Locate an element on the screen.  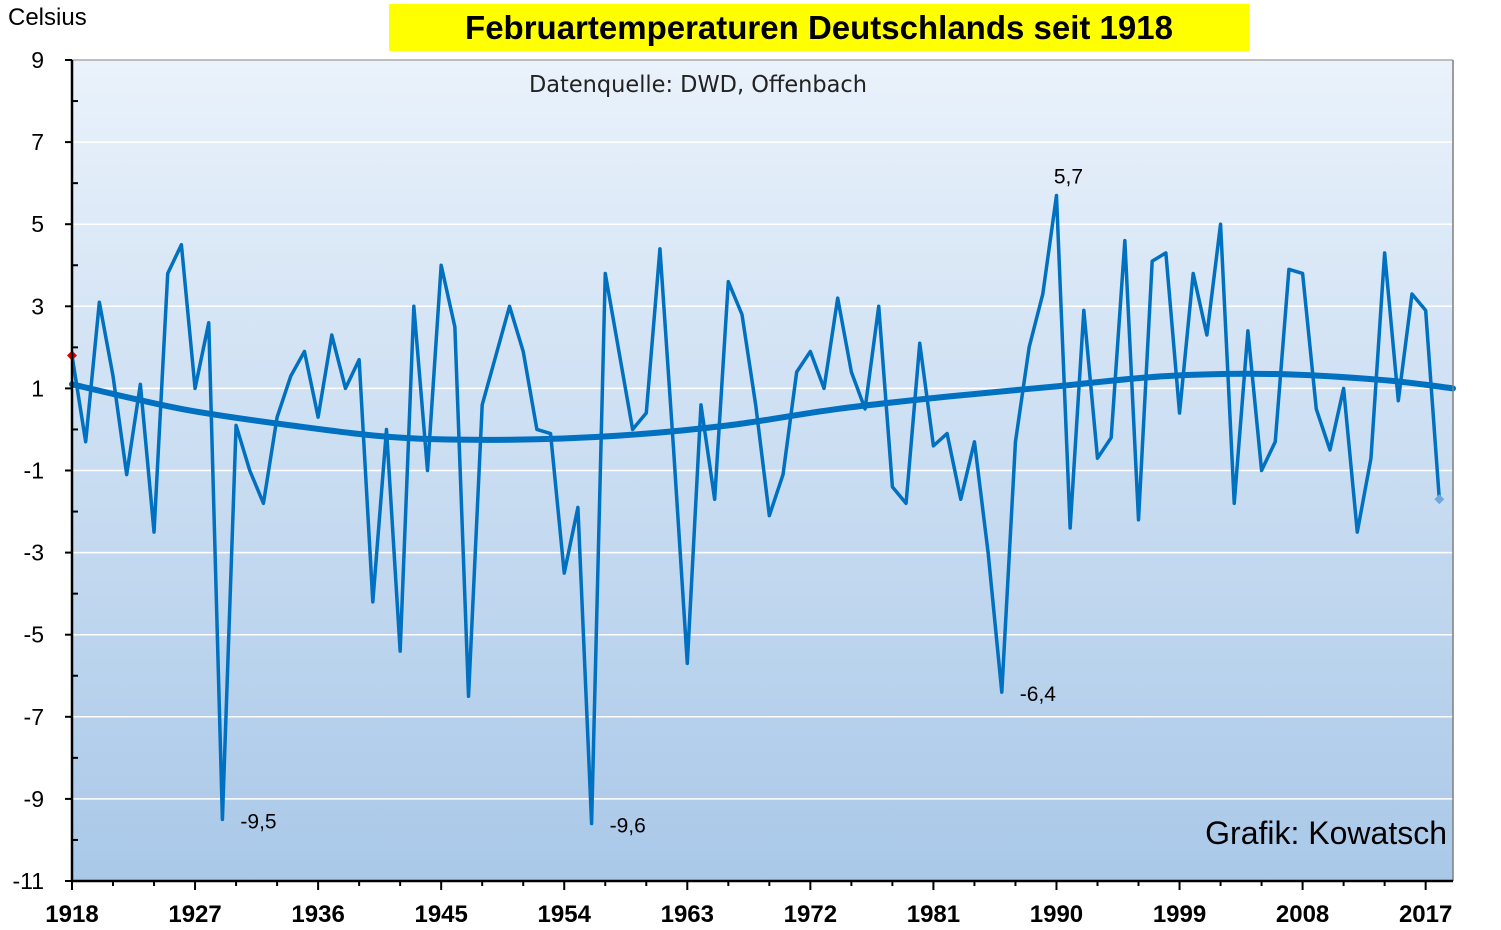
y-tick-label: 5 is located at coordinates (37, 224).